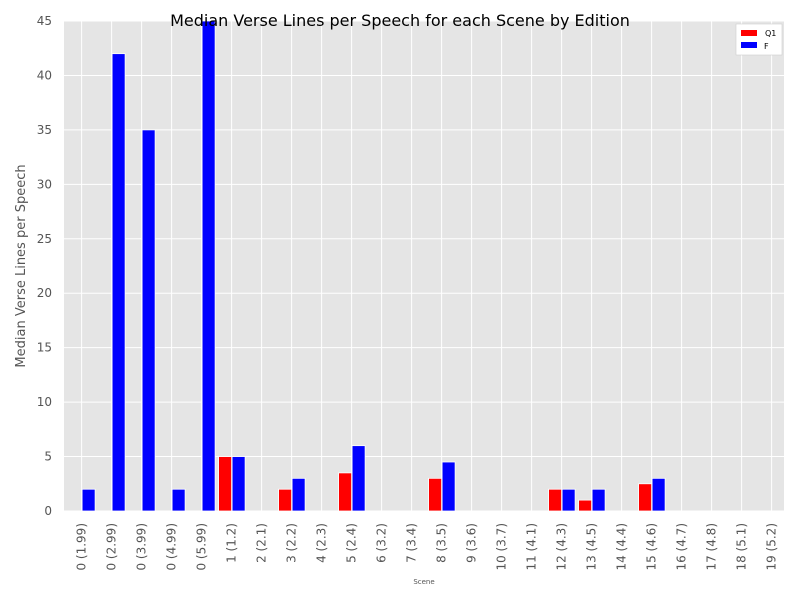 This screenshot has height=600, width=800. I want to click on x-tick-label: 13 (4.5), so click(592, 547).